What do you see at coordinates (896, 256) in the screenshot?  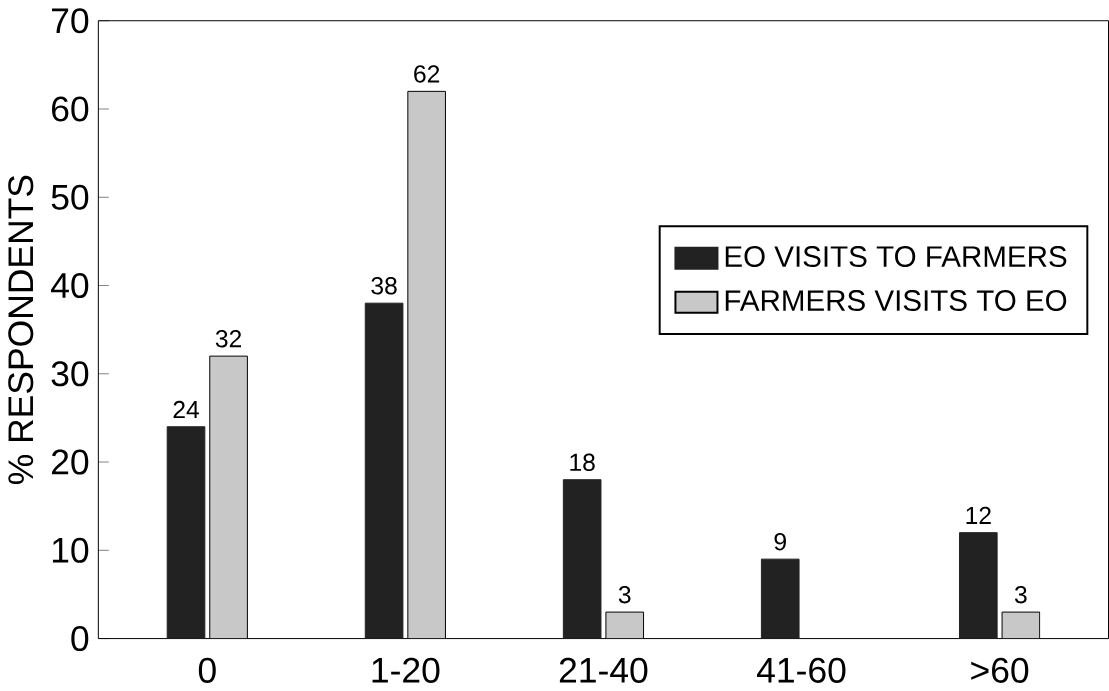 I see `legend-label: EO VISITS TO FARMERS` at bounding box center [896, 256].